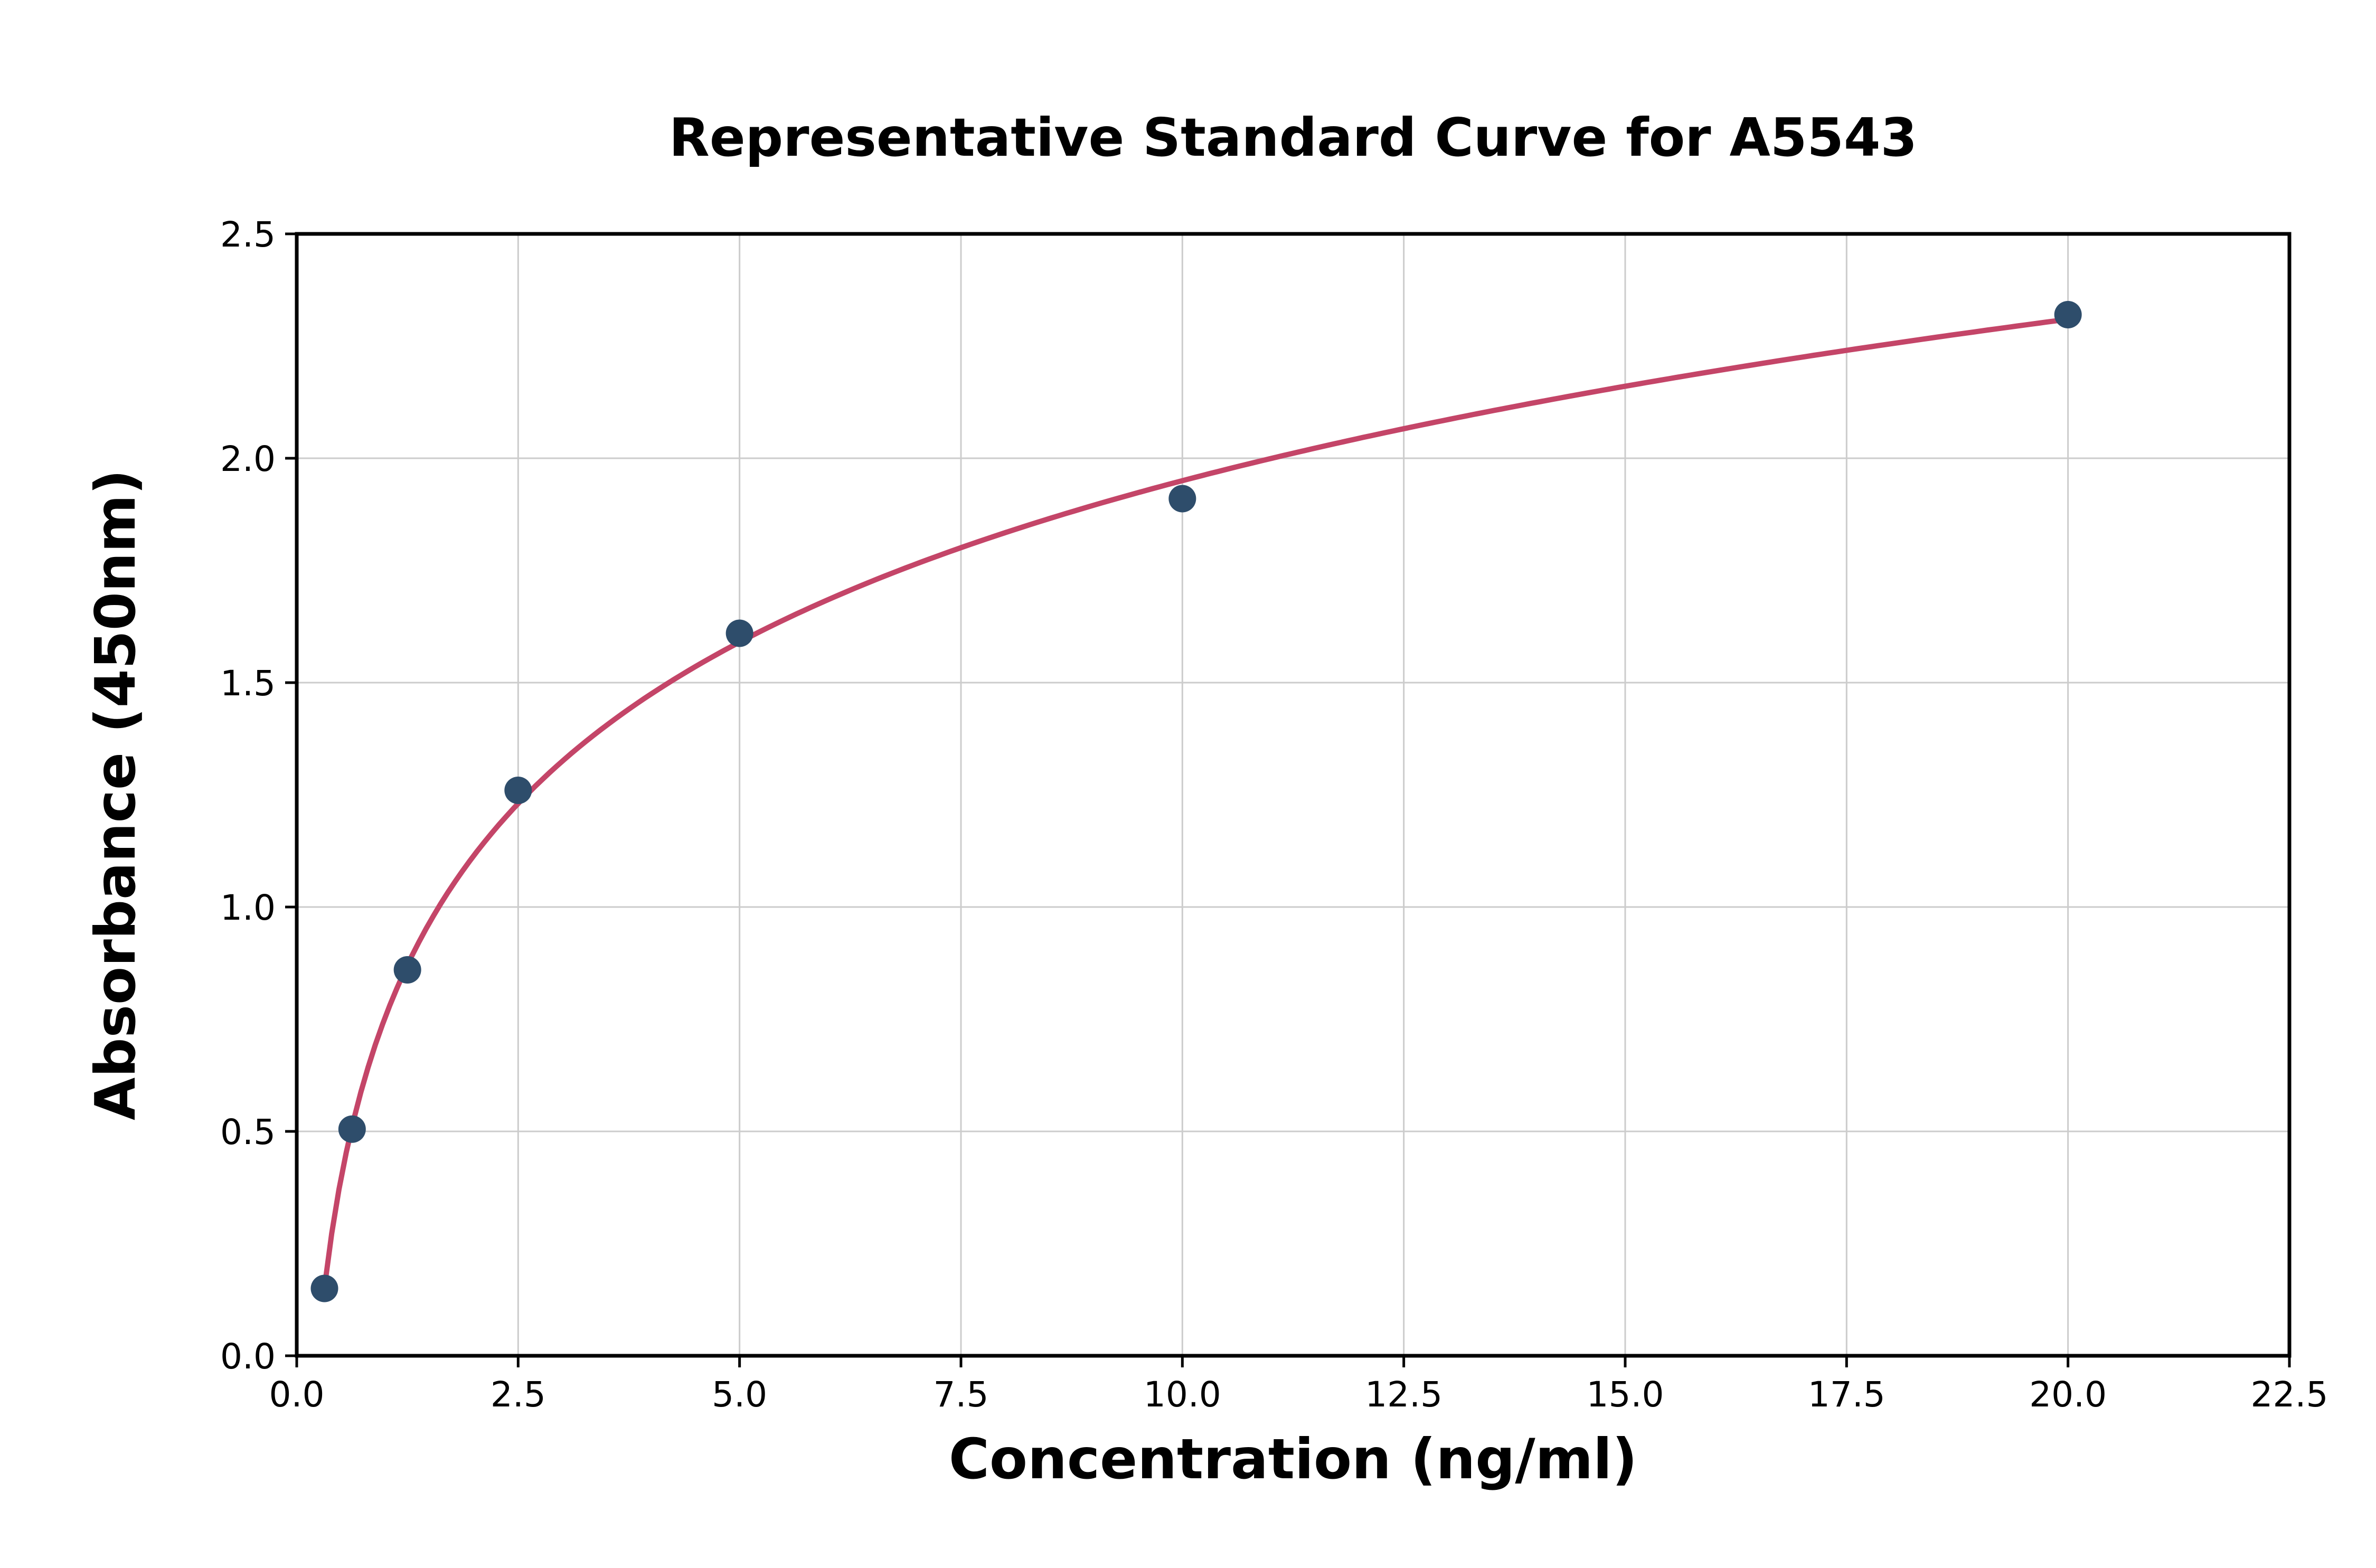  I want to click on chart-title: Representative Standard Curve for A5543, so click(1293, 137).